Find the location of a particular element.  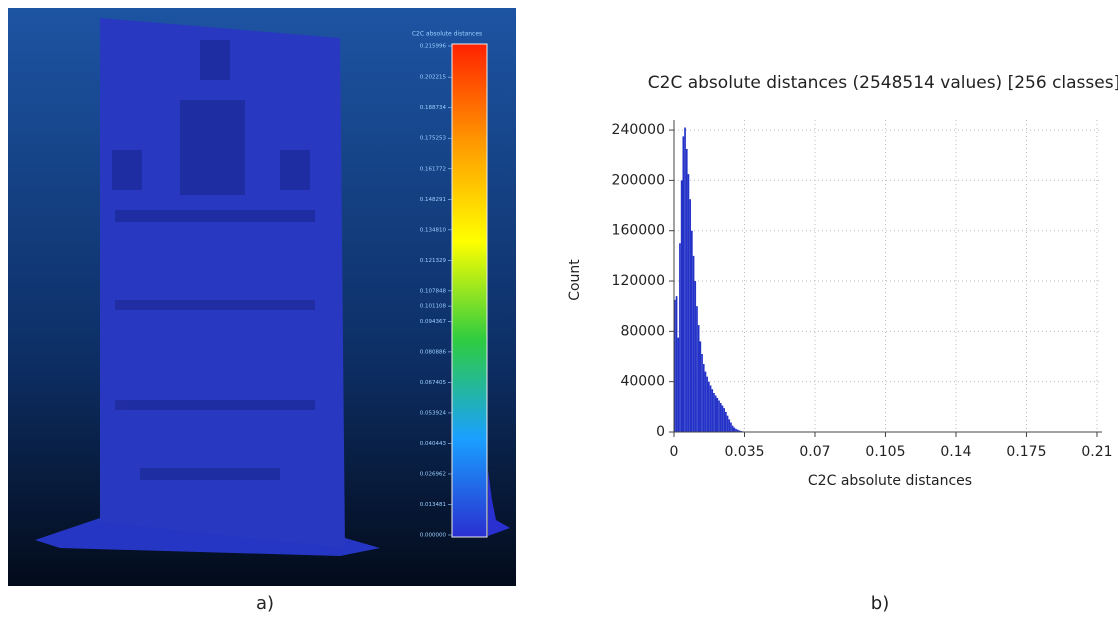

scale-title: C2C absolute distances is located at coordinates (447, 34).